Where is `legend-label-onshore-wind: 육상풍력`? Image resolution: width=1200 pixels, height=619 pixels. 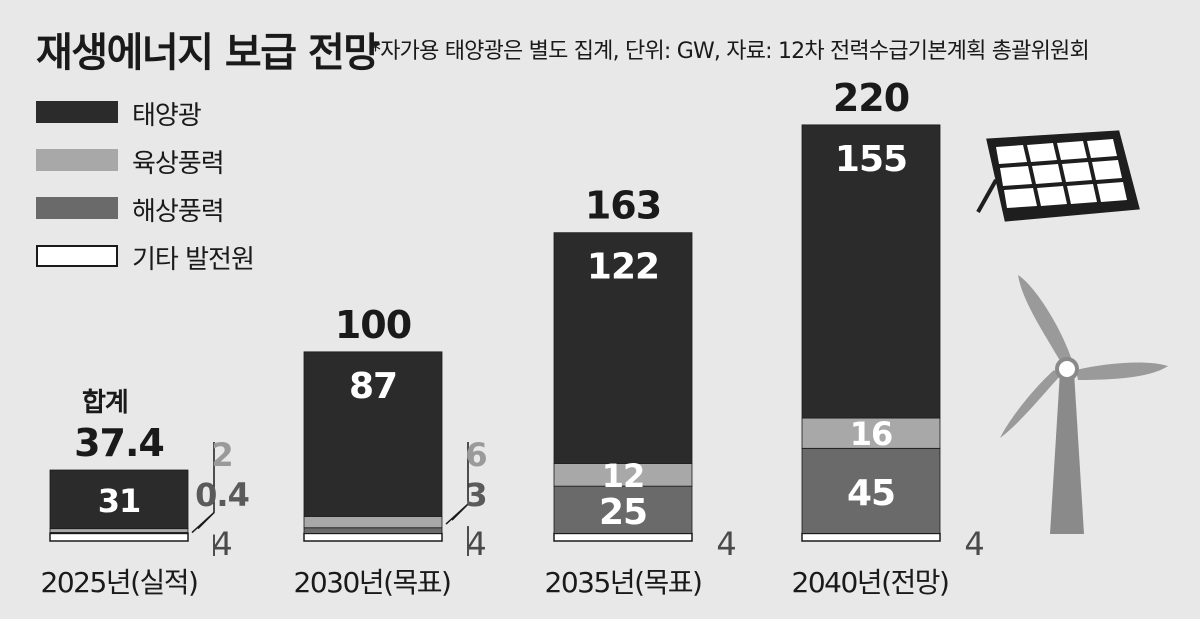
legend-label-onshore-wind: 육상풍력 is located at coordinates (178, 164).